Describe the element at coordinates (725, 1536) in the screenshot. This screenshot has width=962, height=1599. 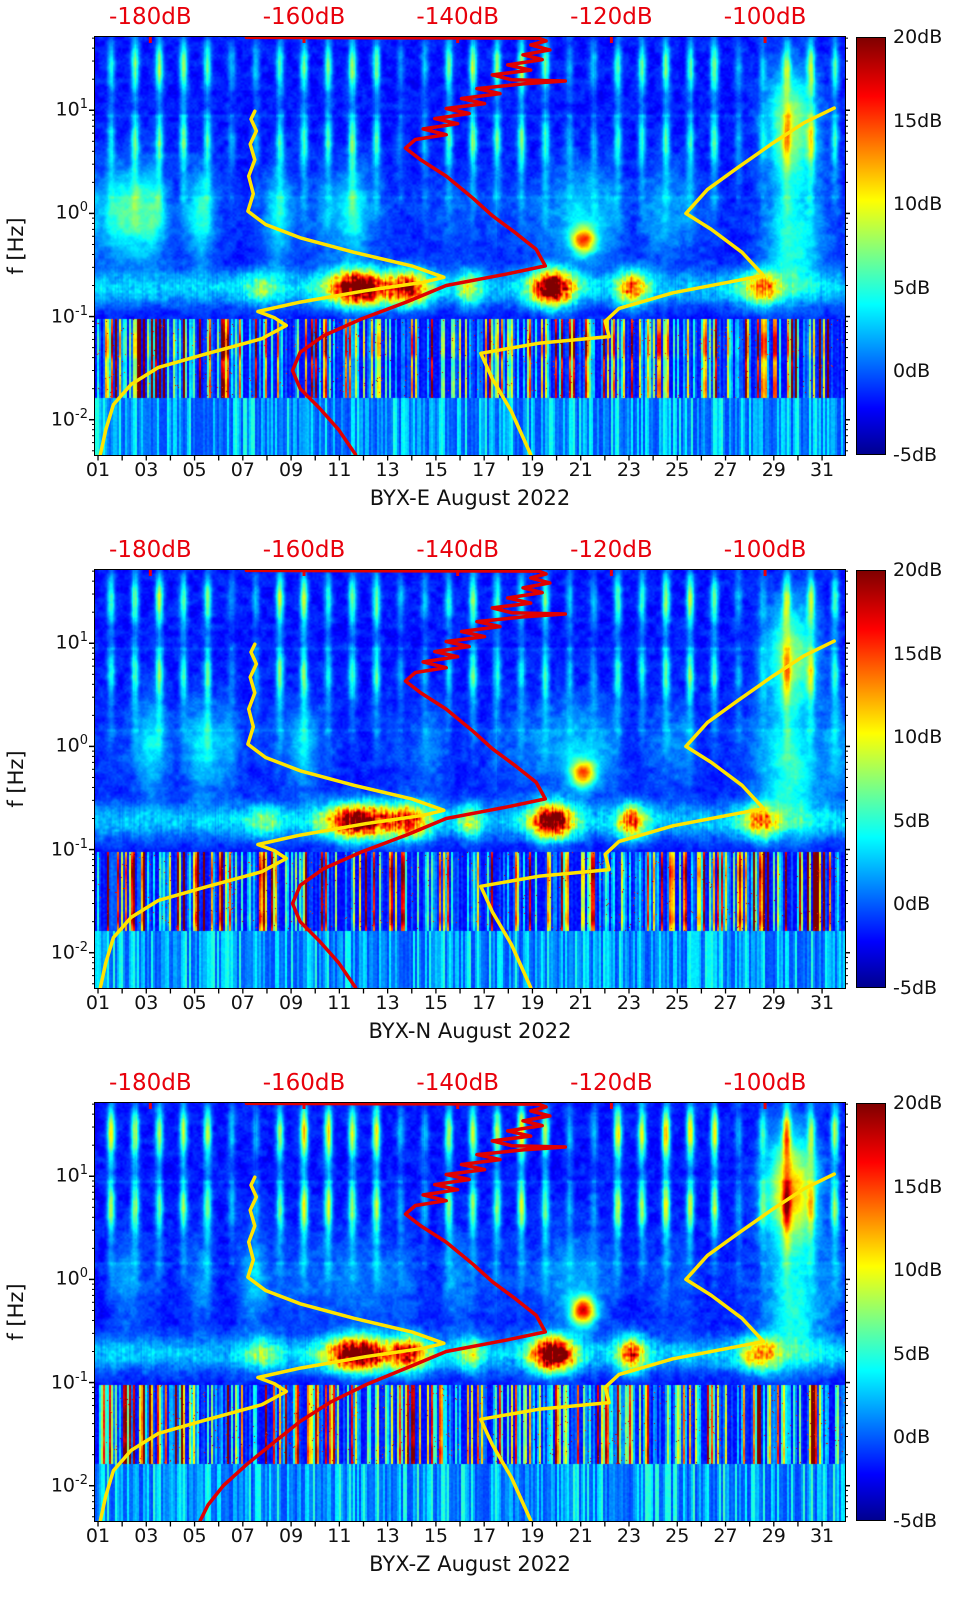
I see `x-tick-label: 27` at that location.